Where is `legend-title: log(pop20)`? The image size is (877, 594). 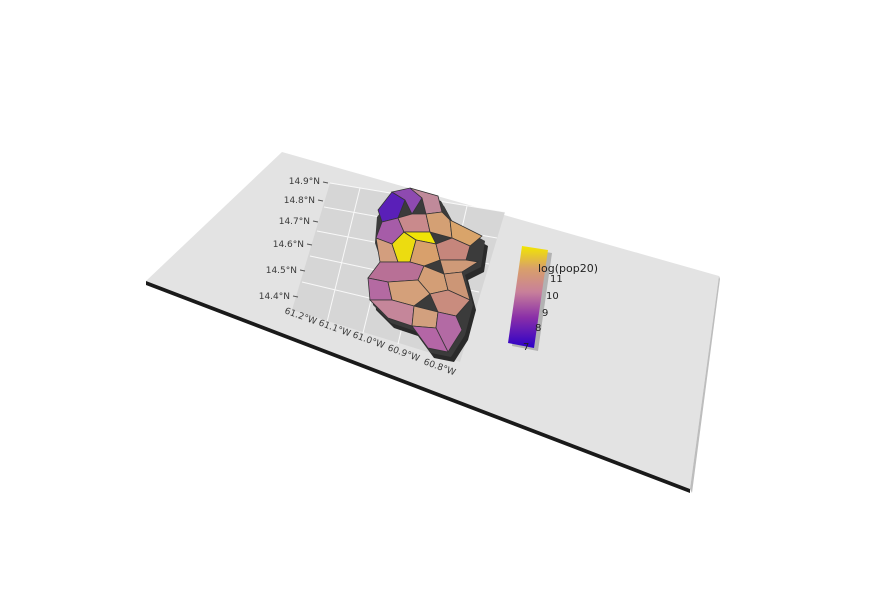
legend-title: log(pop20) is located at coordinates (568, 268).